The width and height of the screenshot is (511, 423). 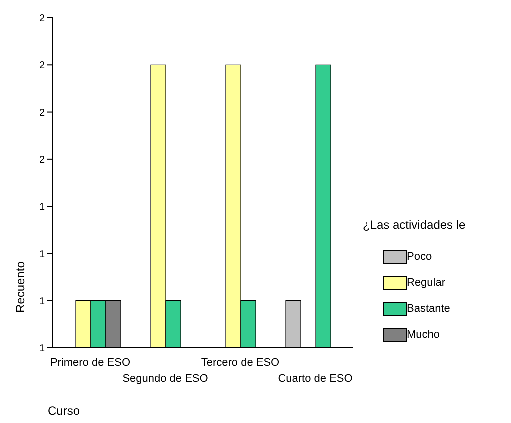 What do you see at coordinates (240, 363) in the screenshot?
I see `x-tick-label: Tercero de ESO` at bounding box center [240, 363].